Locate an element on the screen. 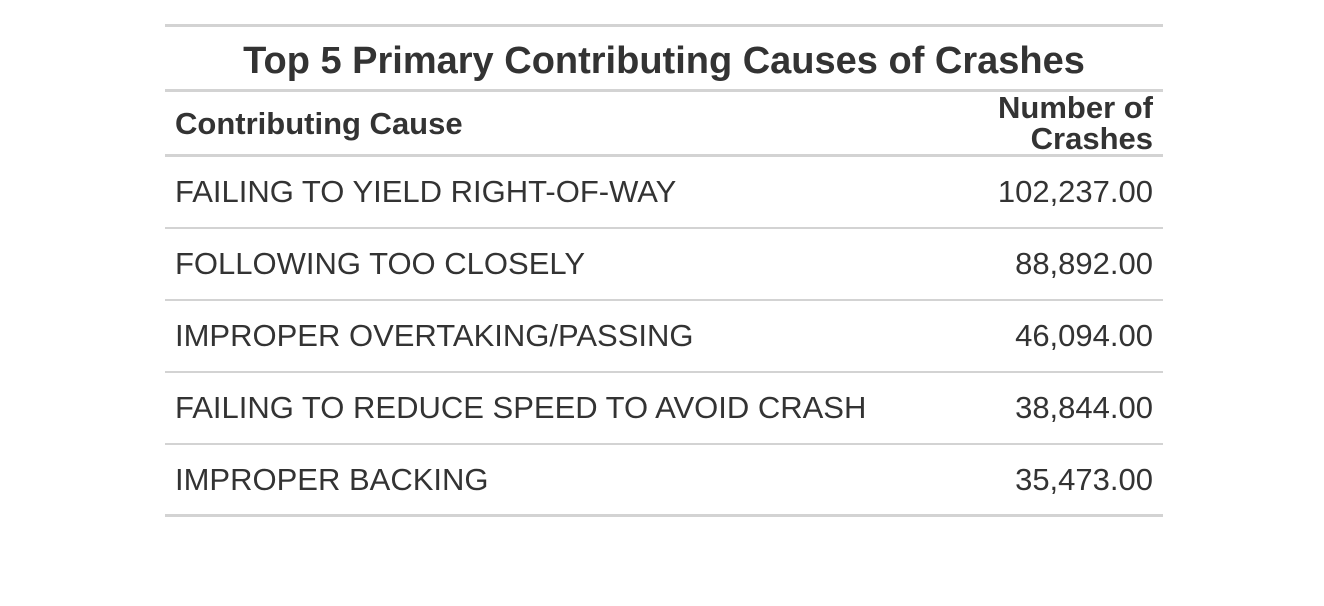  cause-cell: IMPROPER OVERTAKING/PASSING is located at coordinates (434, 335).